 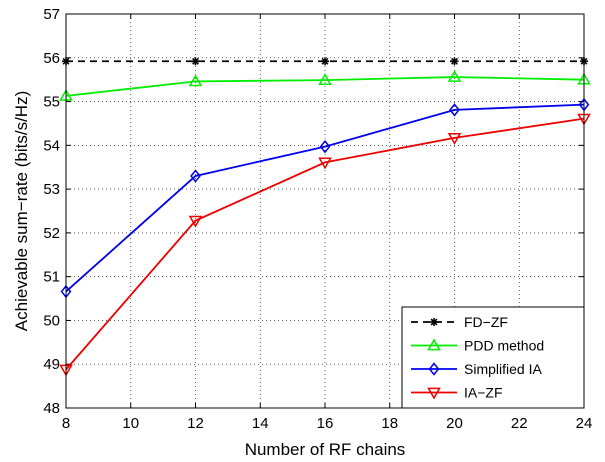 What do you see at coordinates (486, 322) in the screenshot?
I see `legend-label: FD−ZF` at bounding box center [486, 322].